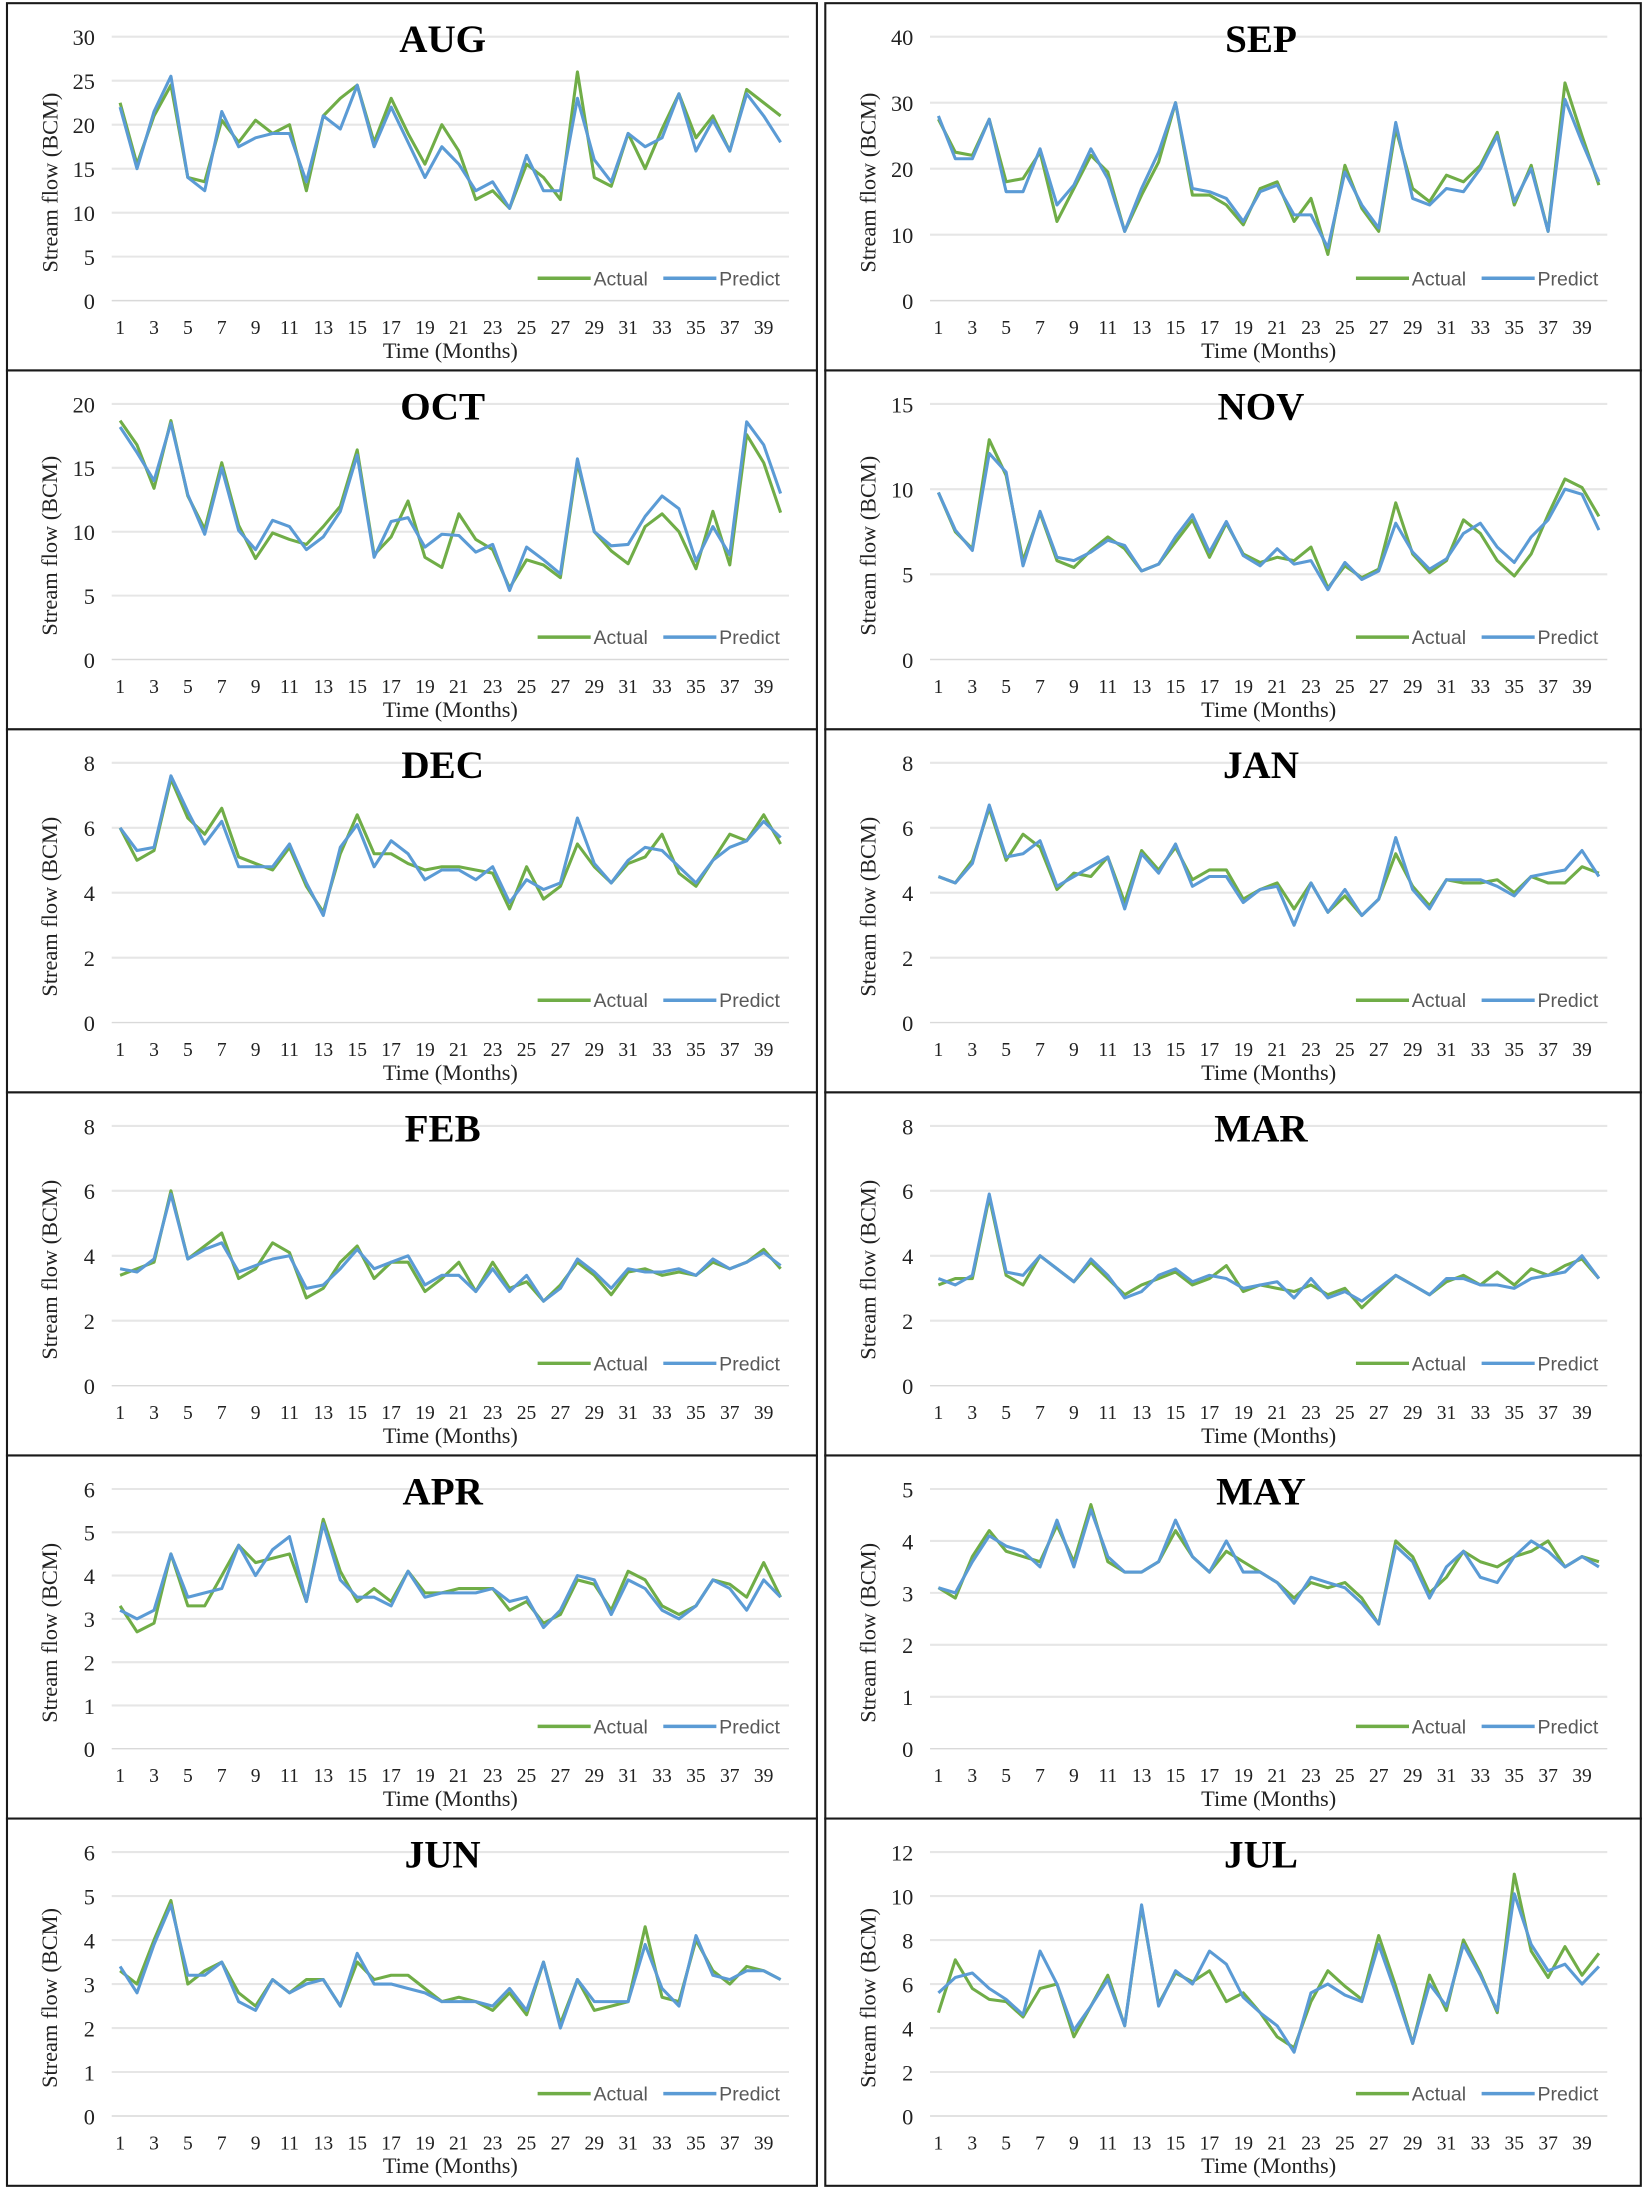 This screenshot has width=1645, height=2189. What do you see at coordinates (89, 1533) in the screenshot?
I see `y-tick-label: 5` at bounding box center [89, 1533].